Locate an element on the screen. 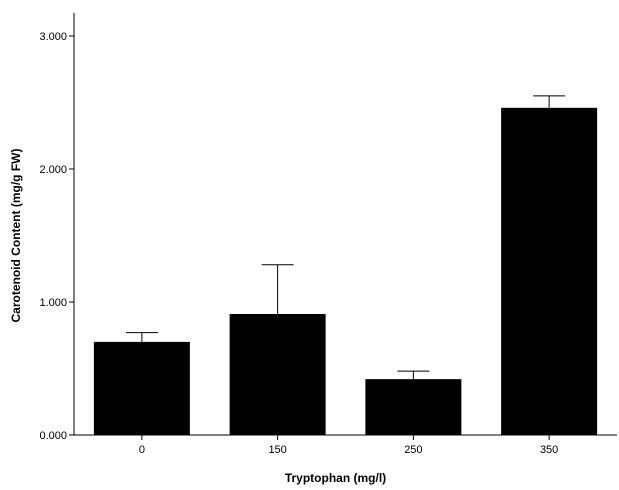 This screenshot has width=619, height=490. x-tick-label: 150 is located at coordinates (277, 450).